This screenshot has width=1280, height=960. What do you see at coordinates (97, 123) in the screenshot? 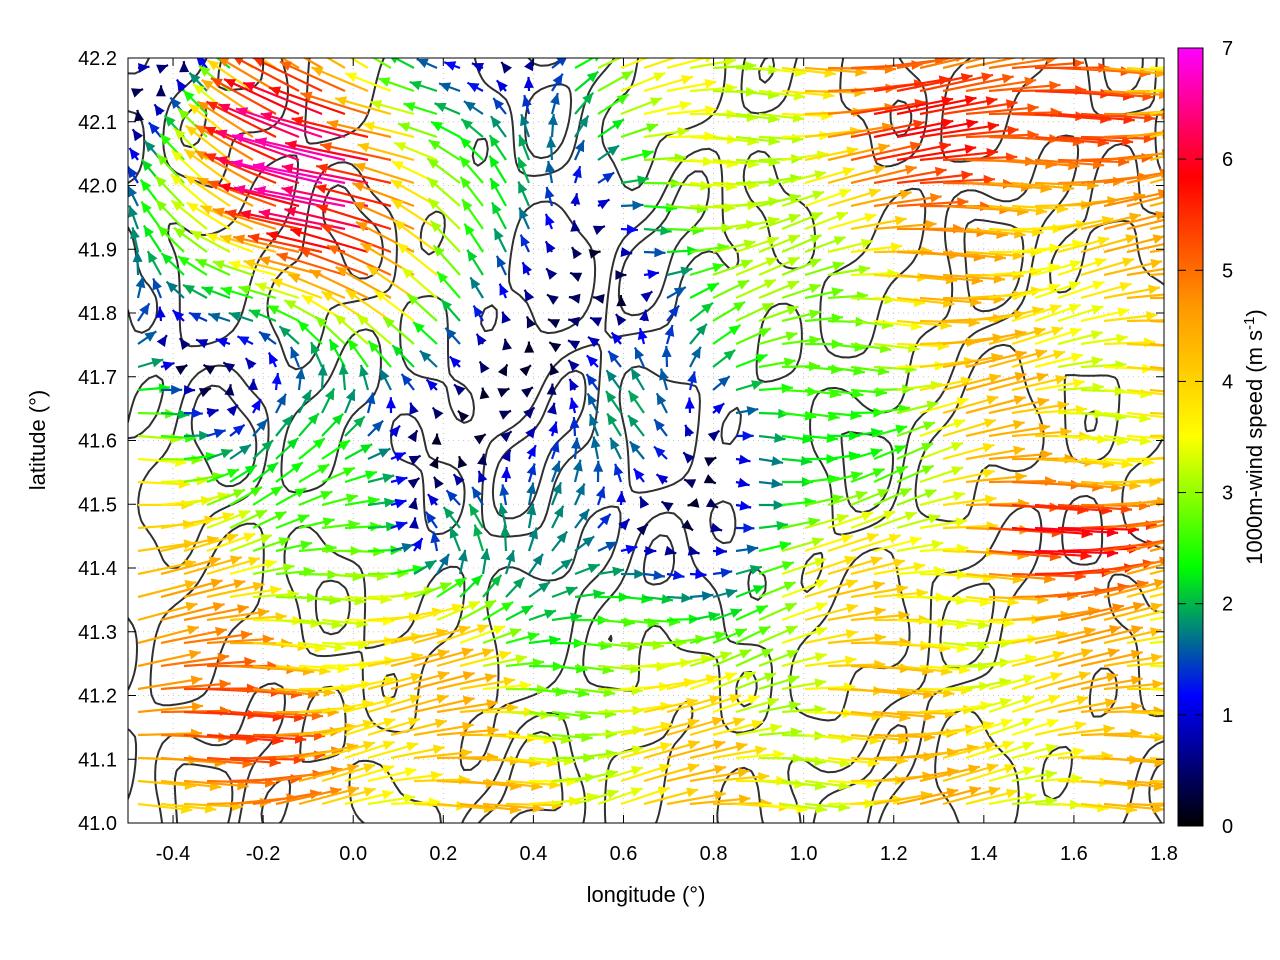
I see `y-tick-label: 42.1` at bounding box center [97, 123].